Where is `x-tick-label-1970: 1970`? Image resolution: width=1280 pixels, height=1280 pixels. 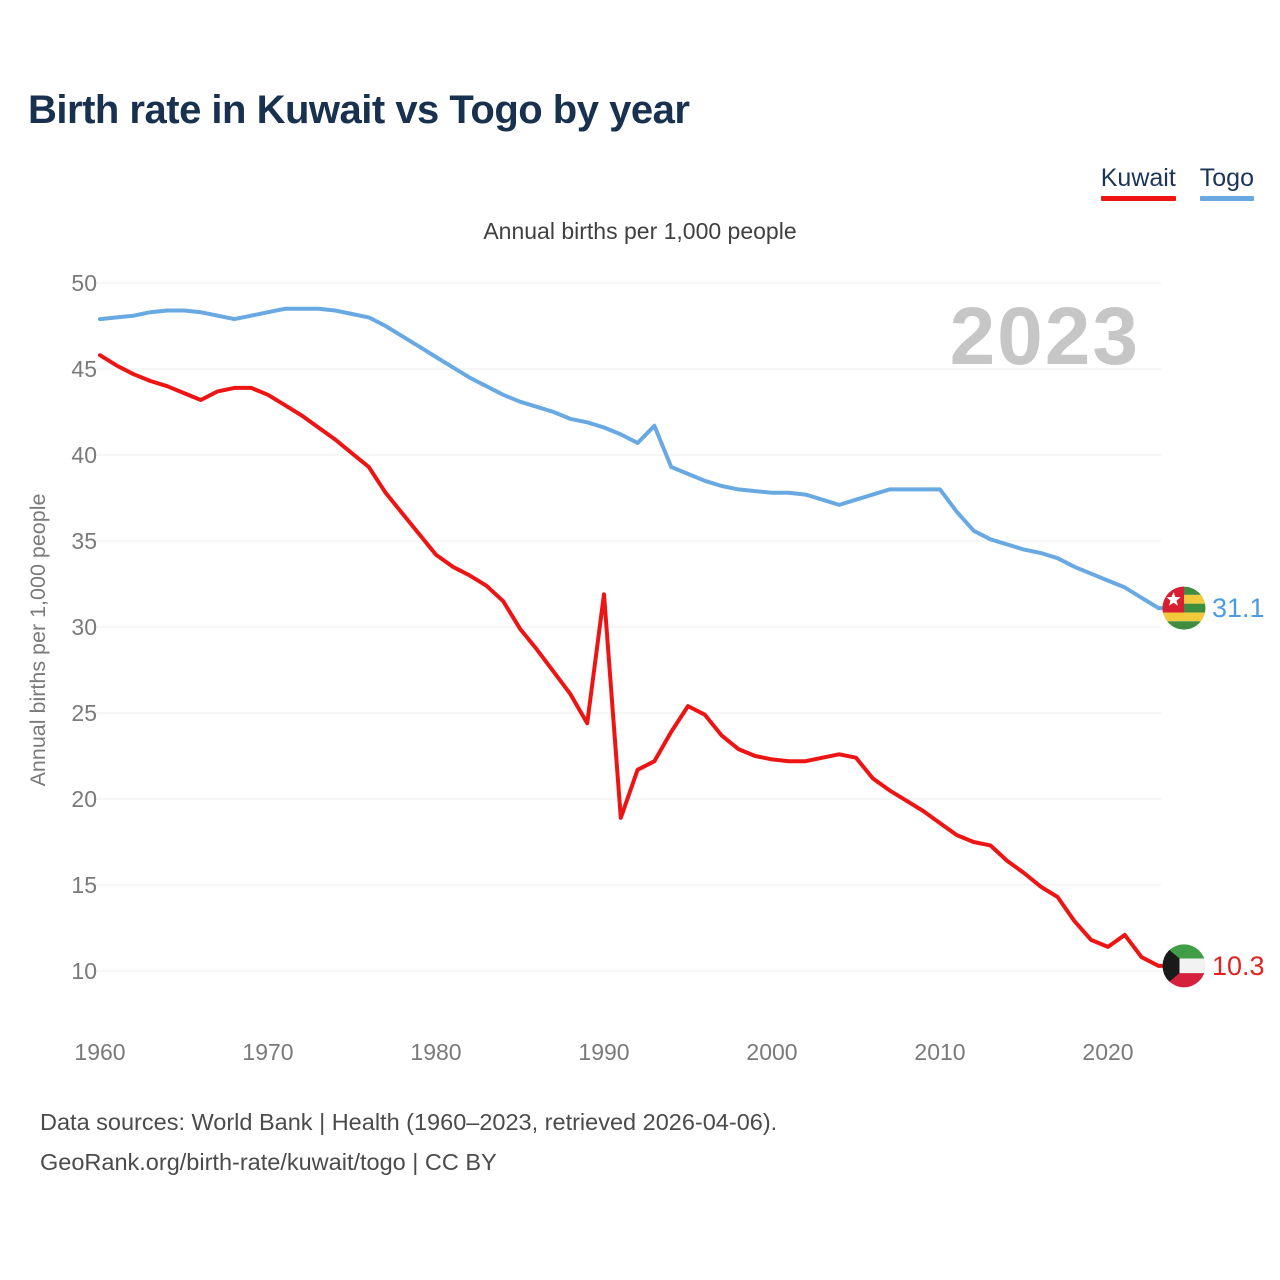
x-tick-label-1970: 1970 is located at coordinates (267, 1052).